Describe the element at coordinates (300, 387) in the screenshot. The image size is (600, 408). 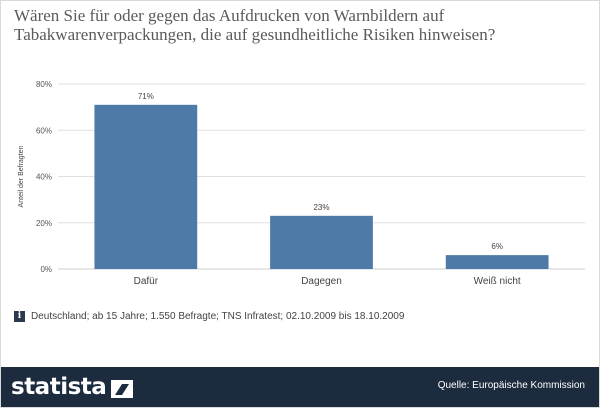
I see `footer-bar: statista Quelle: Europäische Kommission` at that location.